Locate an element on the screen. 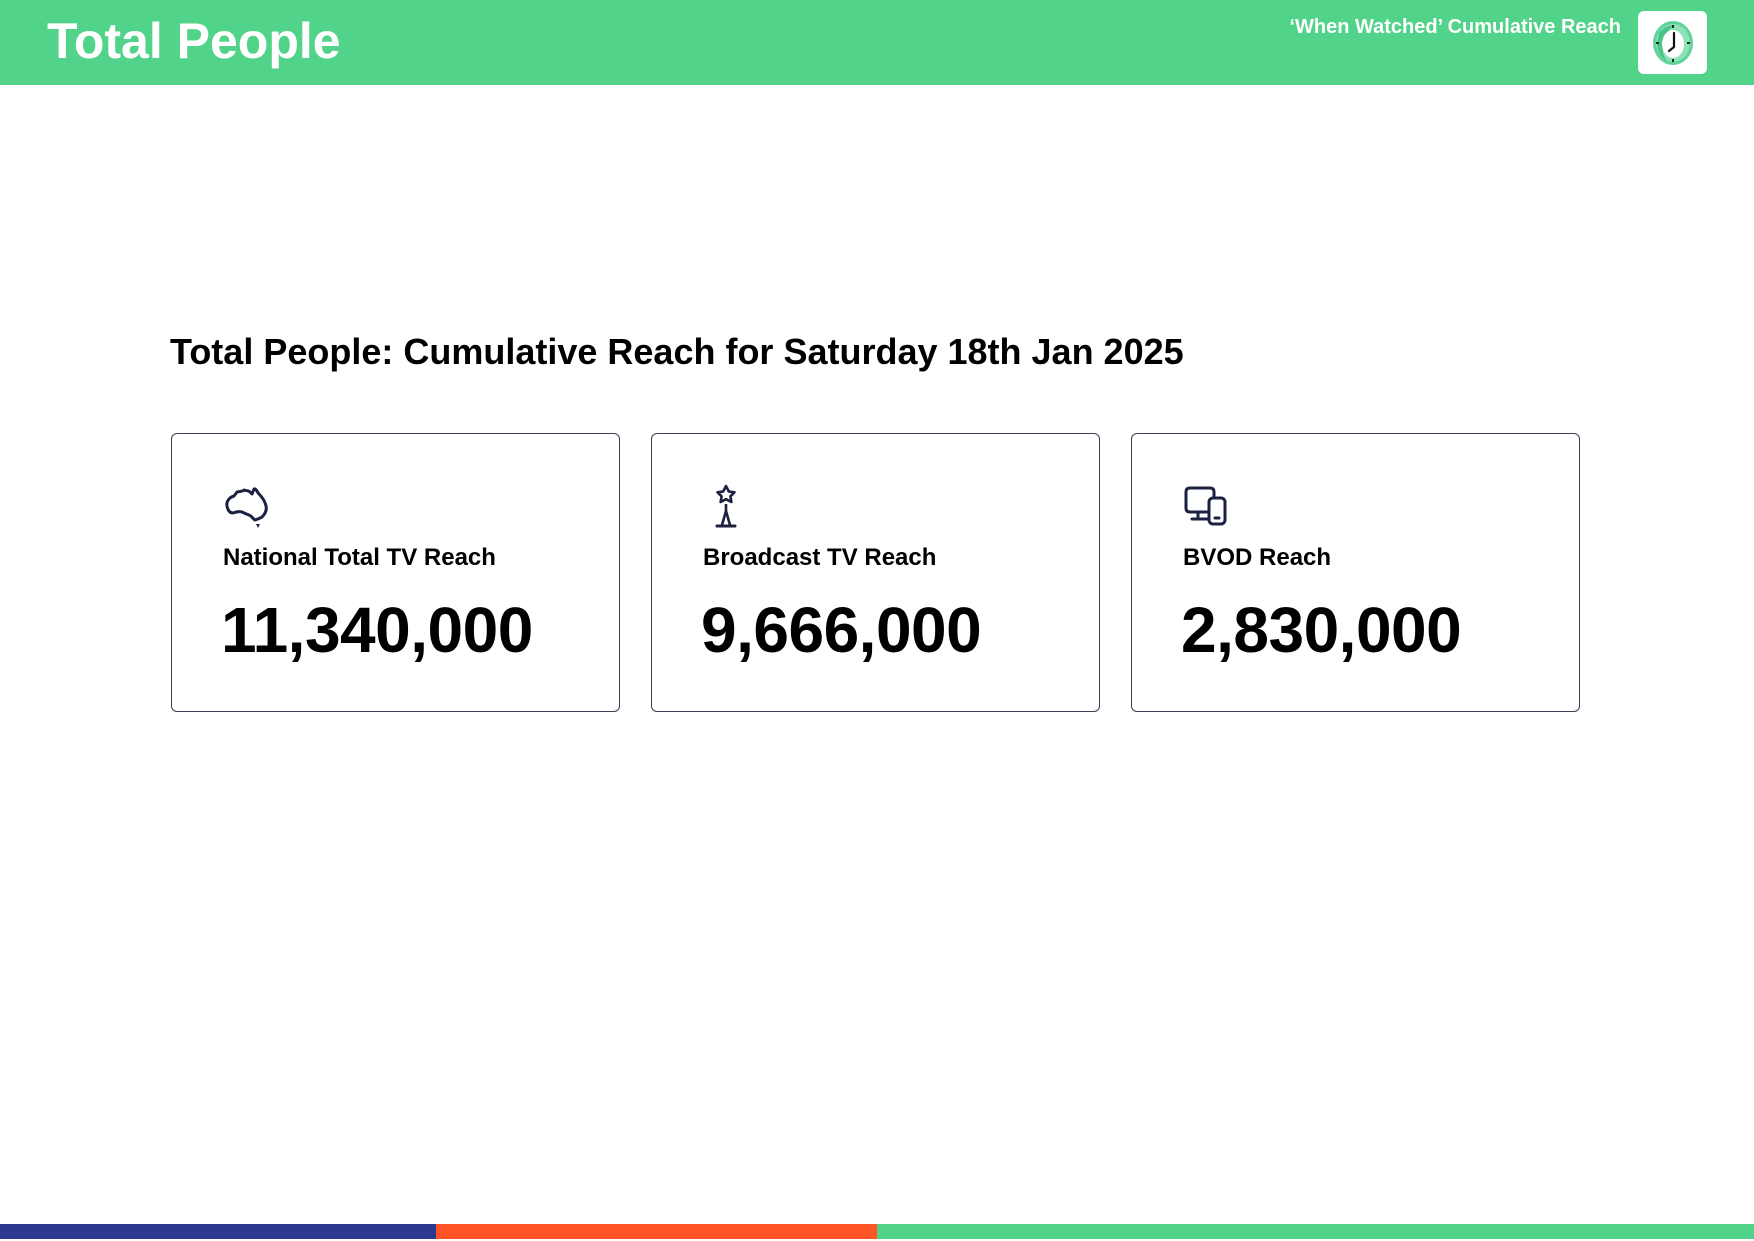 This screenshot has height=1241, width=1754. card-label: National Total TV Reach is located at coordinates (359, 557).